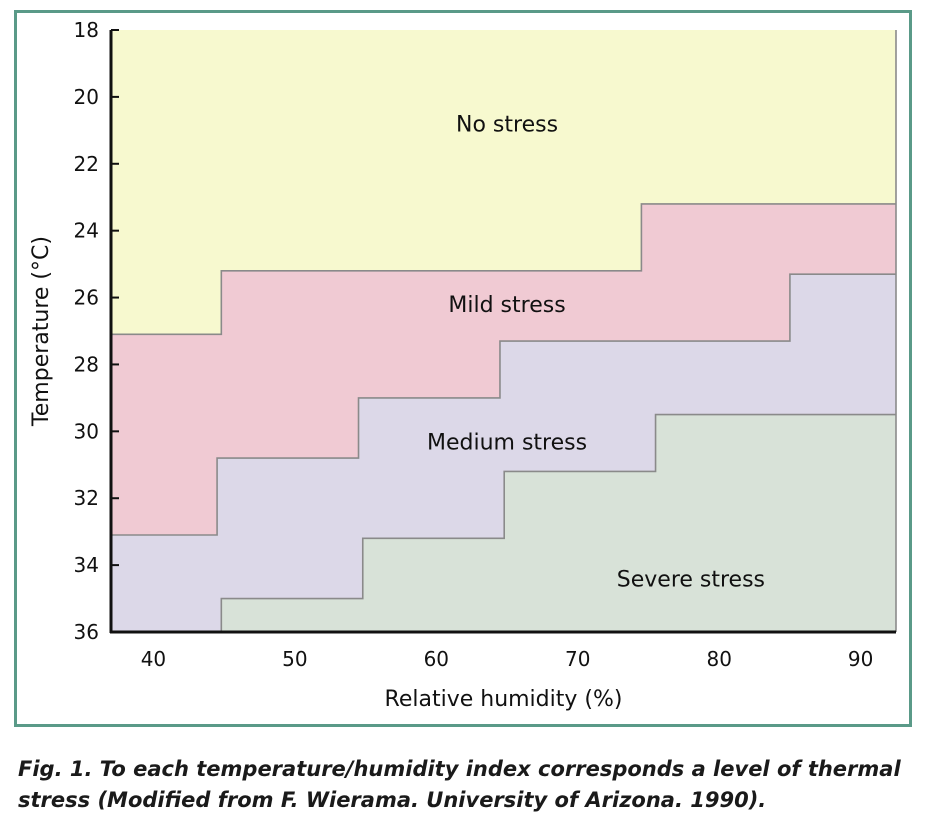 Image resolution: width=930 pixels, height=831 pixels. I want to click on y-tick-label: 20, so click(86, 97).